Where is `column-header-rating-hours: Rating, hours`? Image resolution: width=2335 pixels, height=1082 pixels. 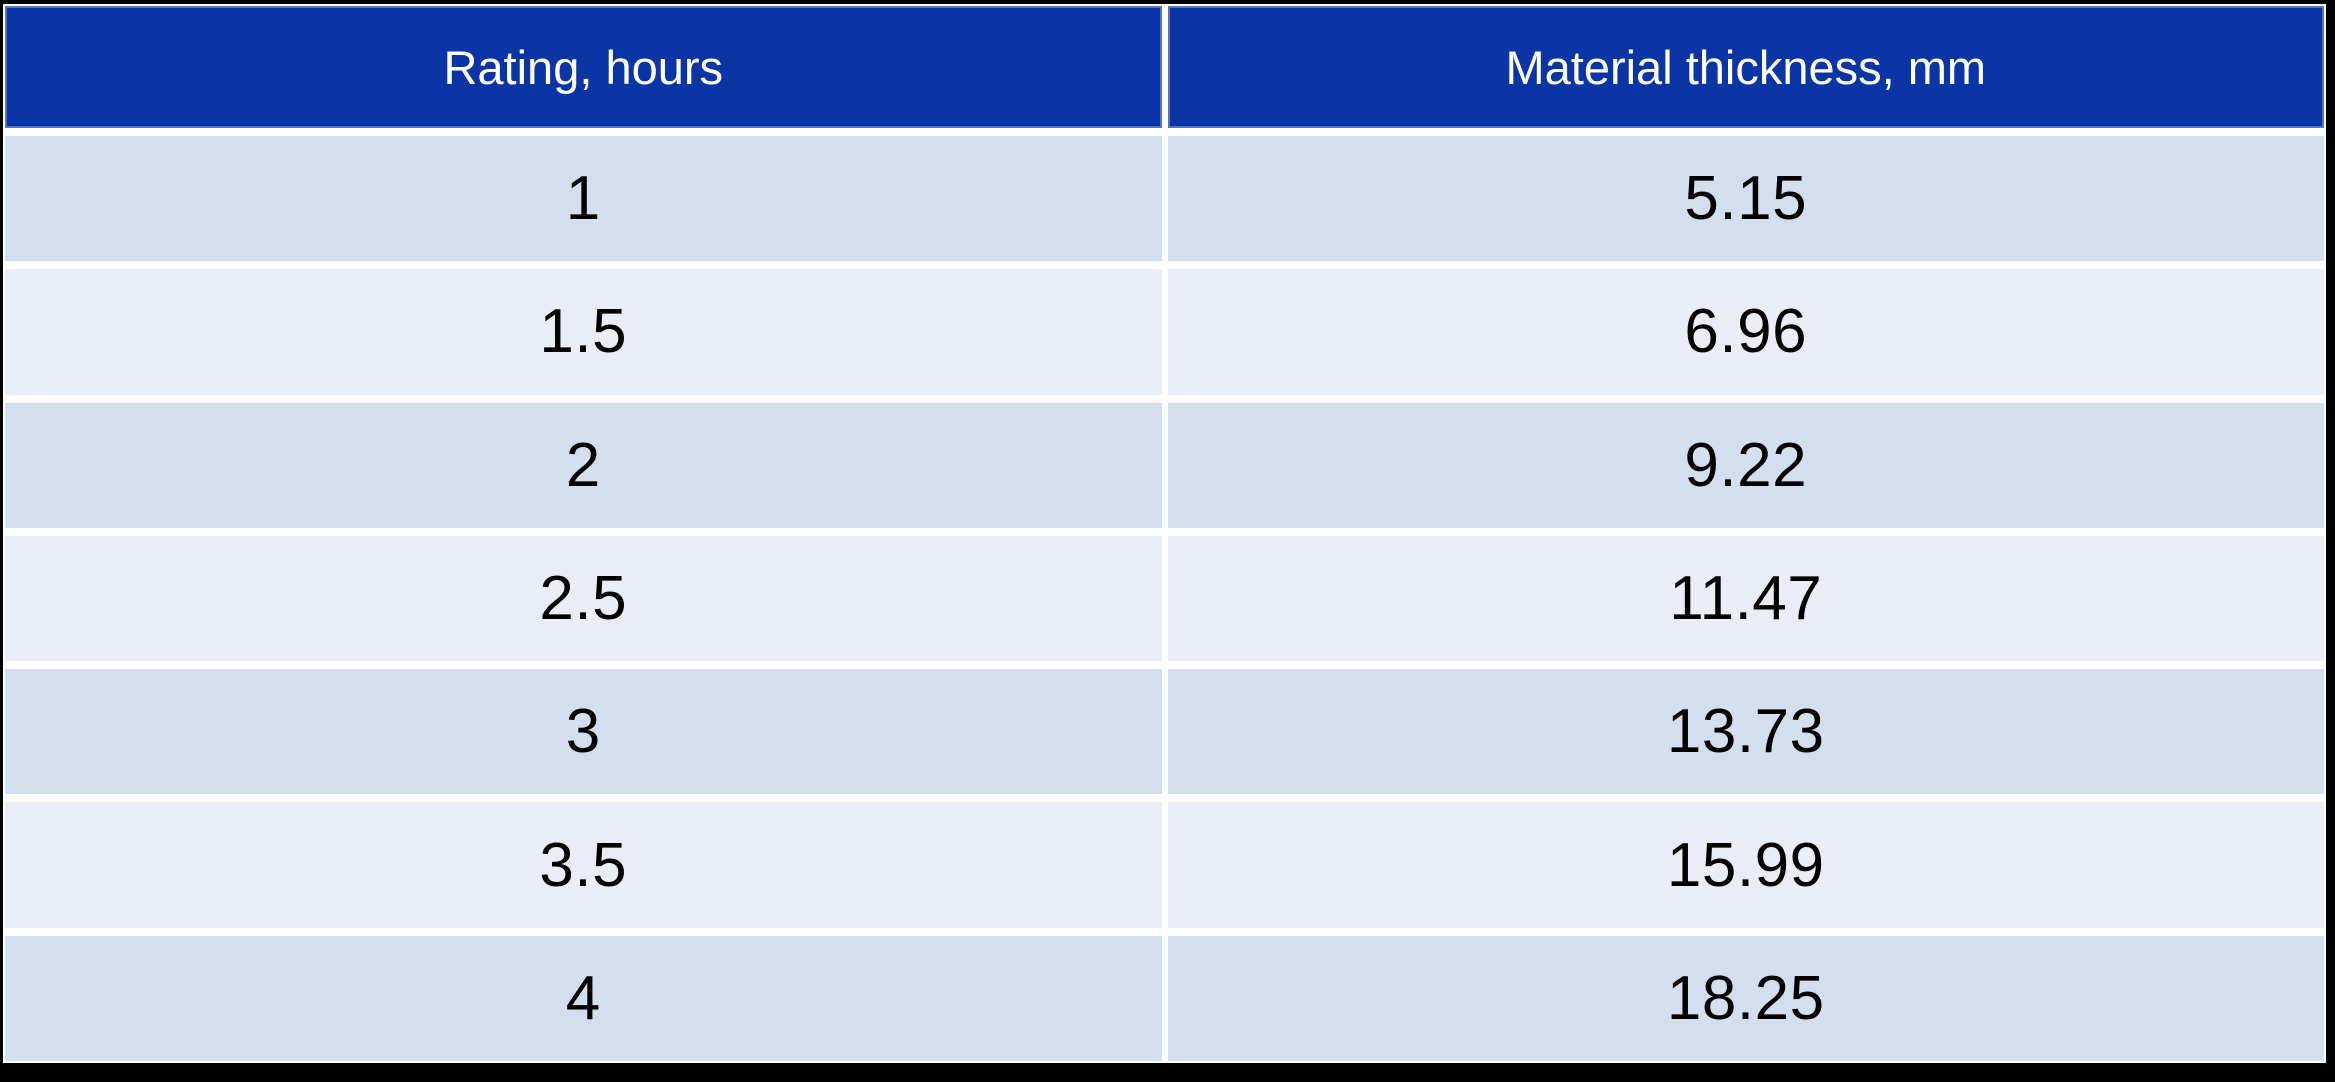
column-header-rating-hours: Rating, hours is located at coordinates (583, 67).